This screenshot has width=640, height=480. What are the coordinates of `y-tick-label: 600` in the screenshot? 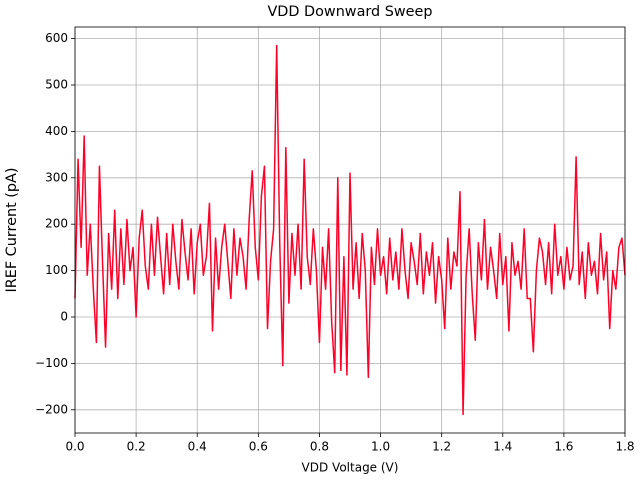 It's located at (56, 38).